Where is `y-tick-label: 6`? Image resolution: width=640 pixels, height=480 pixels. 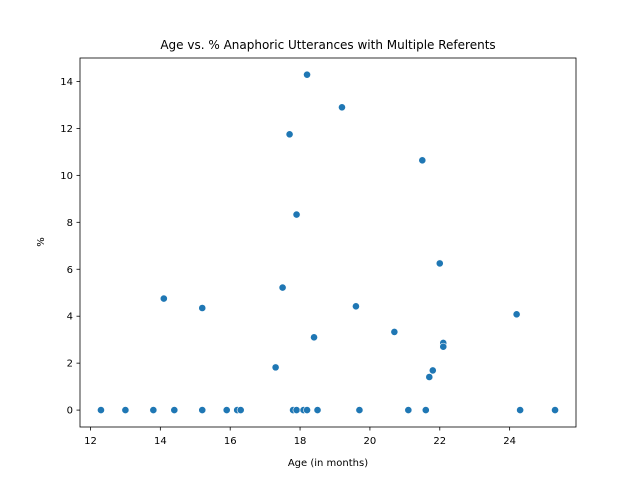 y-tick-label: 6 is located at coordinates (70, 270).